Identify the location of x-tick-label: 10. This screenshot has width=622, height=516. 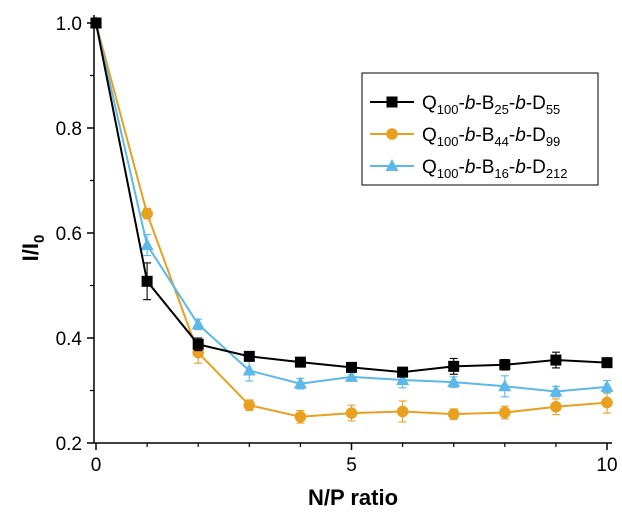
(606, 465).